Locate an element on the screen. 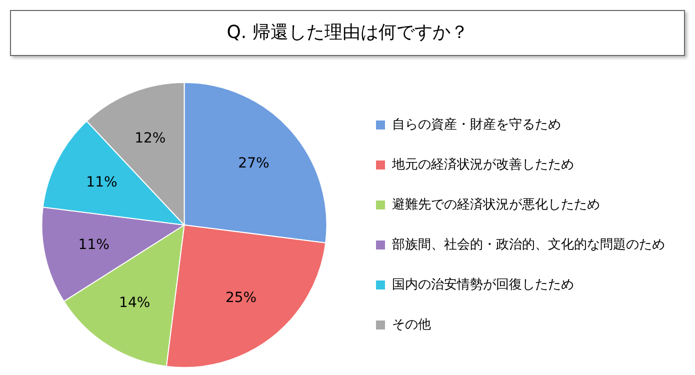 This screenshot has height=375, width=695. legend-label: 地元の経済状況が改善したため is located at coordinates (482, 164).